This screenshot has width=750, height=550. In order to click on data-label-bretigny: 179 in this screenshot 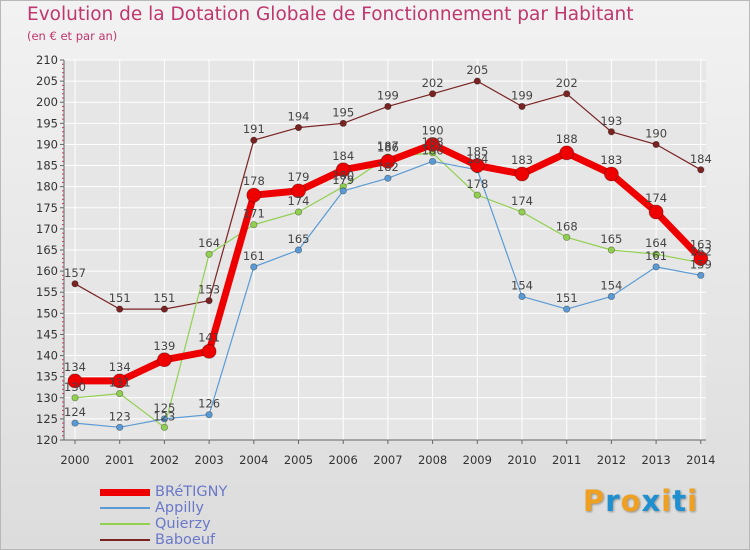, I will do `click(299, 177)`.